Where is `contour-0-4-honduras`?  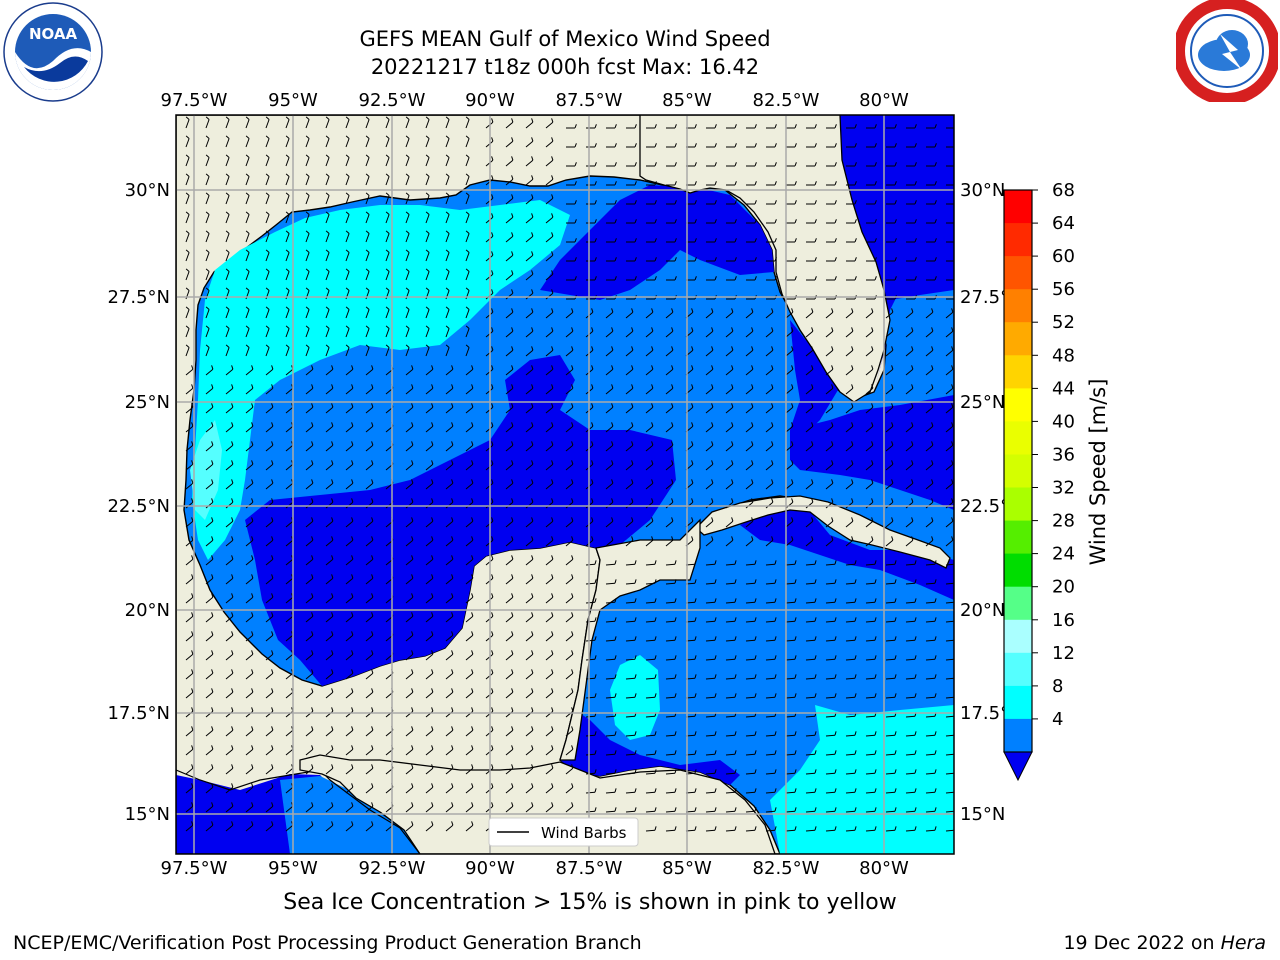 contour-0-4-honduras is located at coordinates (650, 747).